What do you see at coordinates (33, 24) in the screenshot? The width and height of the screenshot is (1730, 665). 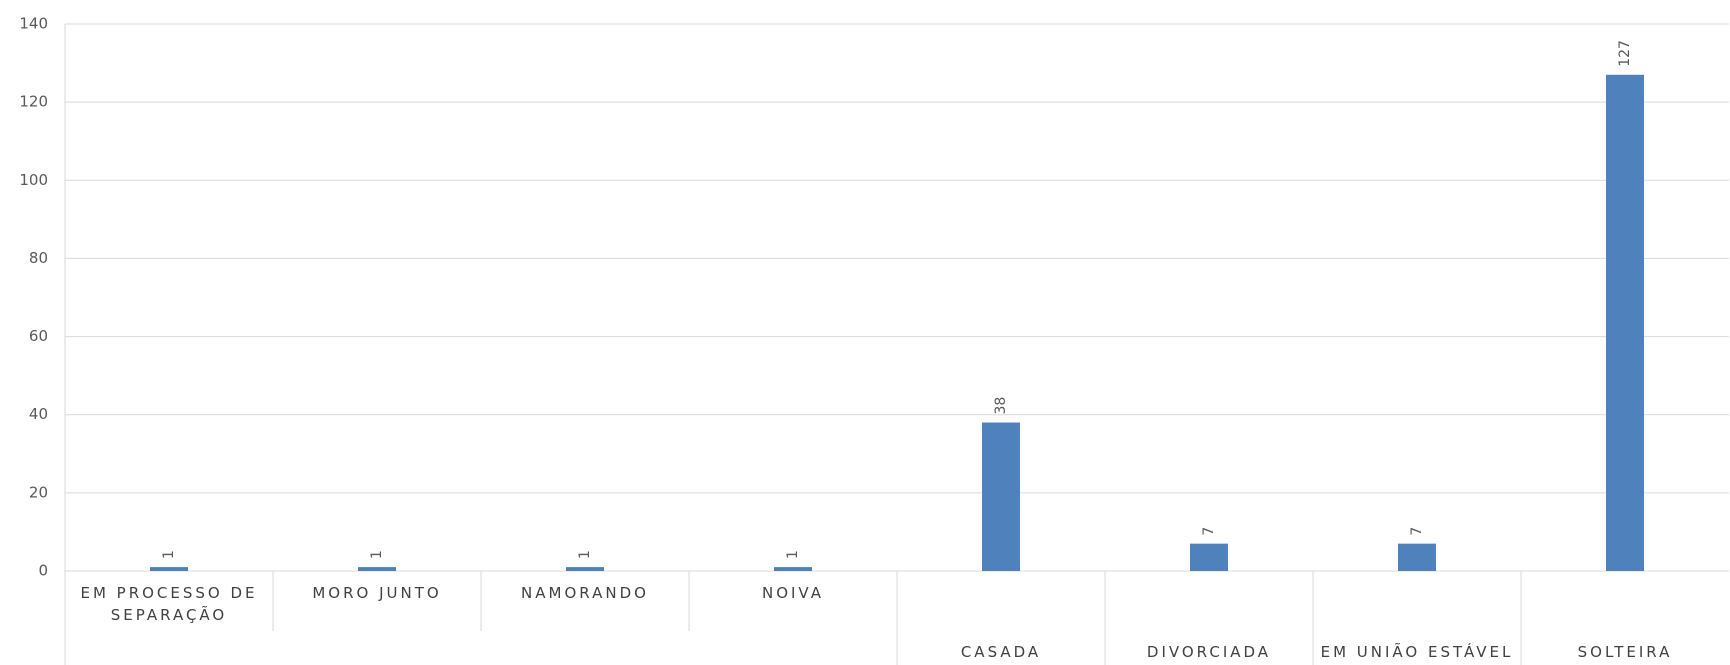 I see `y-tick-label: 140` at bounding box center [33, 24].